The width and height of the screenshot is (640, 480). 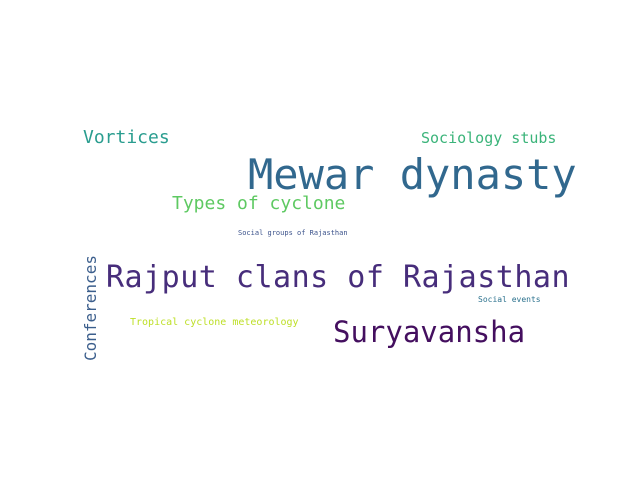 I want to click on word-types-of-cyclone: Types of cyclone, so click(x=259, y=203).